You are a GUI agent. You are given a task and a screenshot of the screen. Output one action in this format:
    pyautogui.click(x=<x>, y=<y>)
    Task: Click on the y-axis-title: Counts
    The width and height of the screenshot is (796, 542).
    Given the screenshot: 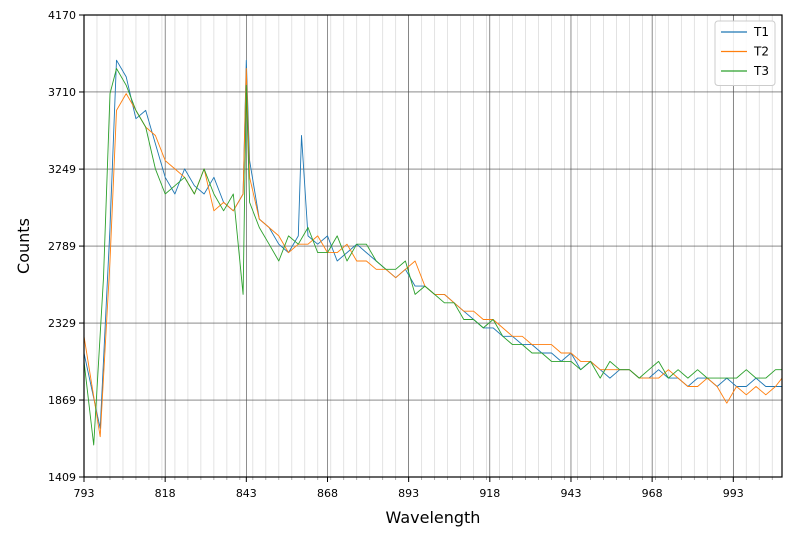 What is the action you would take?
    pyautogui.click(x=23, y=246)
    